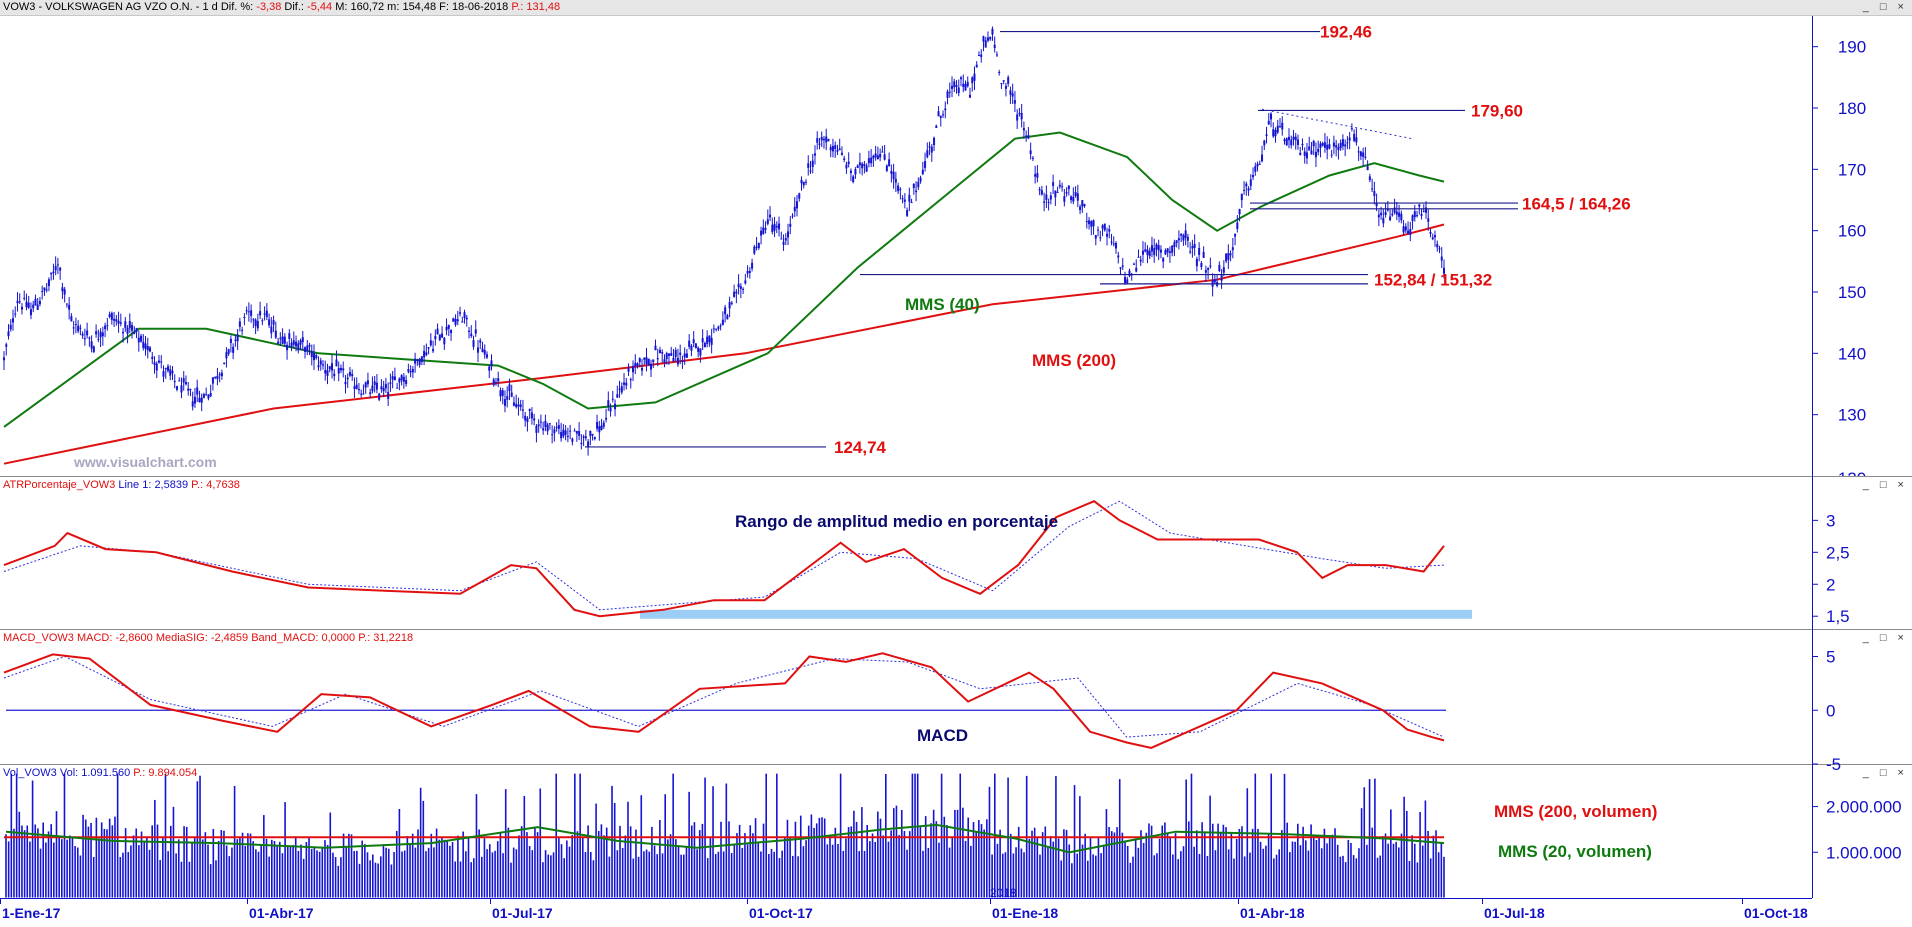  What do you see at coordinates (1514, 913) in the screenshot?
I see `x-tick-label: 01-Jul-18` at bounding box center [1514, 913].